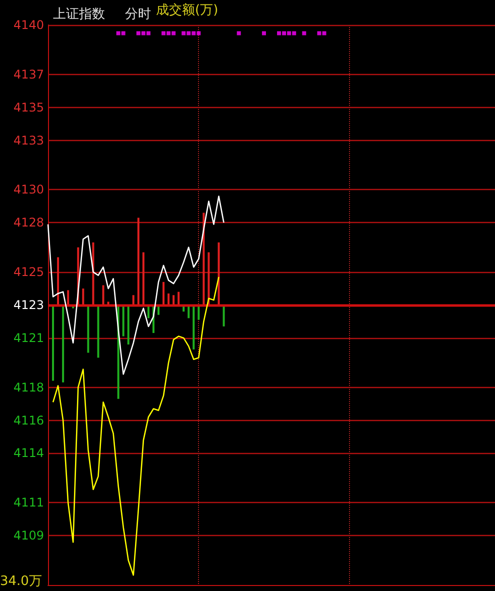  Describe the element at coordinates (28, 305) in the screenshot. I see `y-tick-label: 4123` at that location.